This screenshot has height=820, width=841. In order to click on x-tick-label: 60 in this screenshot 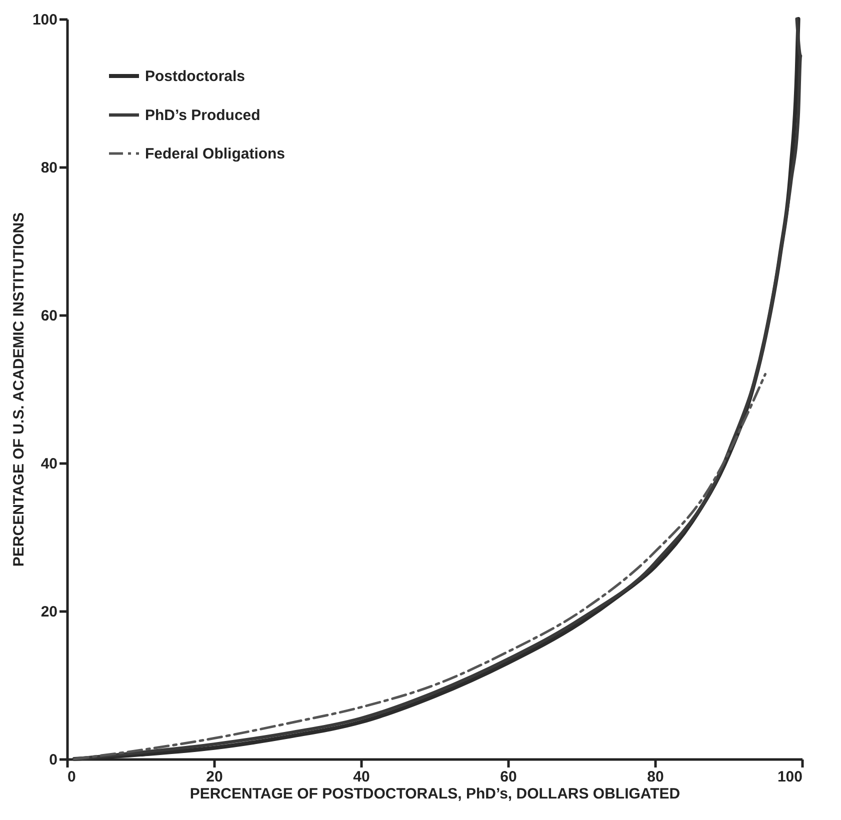, I will do `click(508, 777)`.